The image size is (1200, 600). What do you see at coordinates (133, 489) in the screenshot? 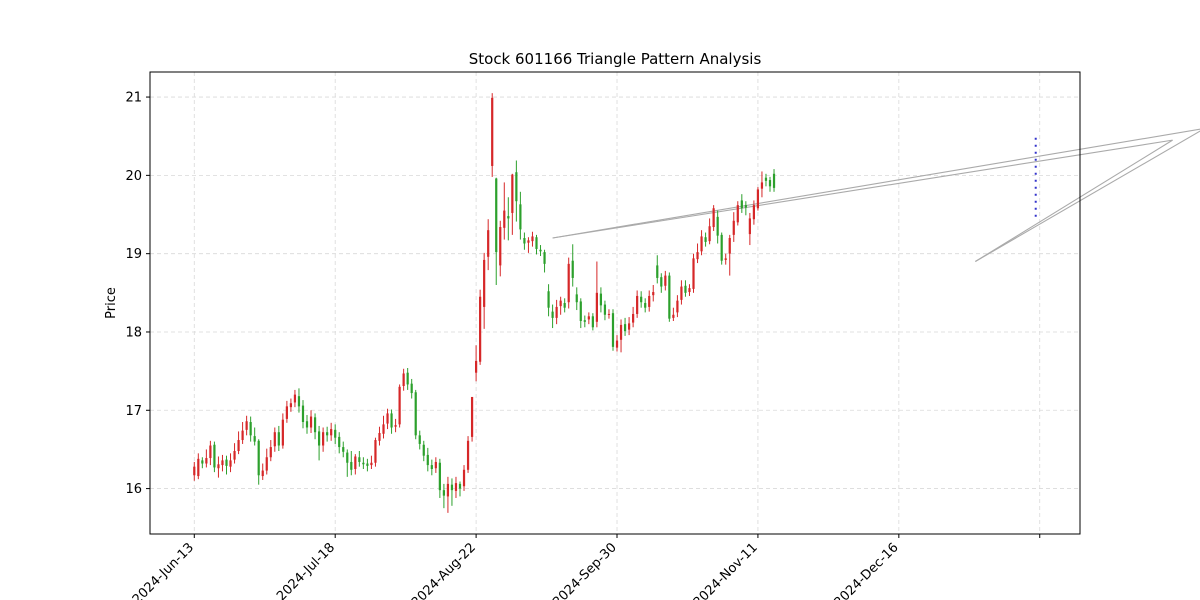
I see `y-tick-label: 16` at bounding box center [133, 489].